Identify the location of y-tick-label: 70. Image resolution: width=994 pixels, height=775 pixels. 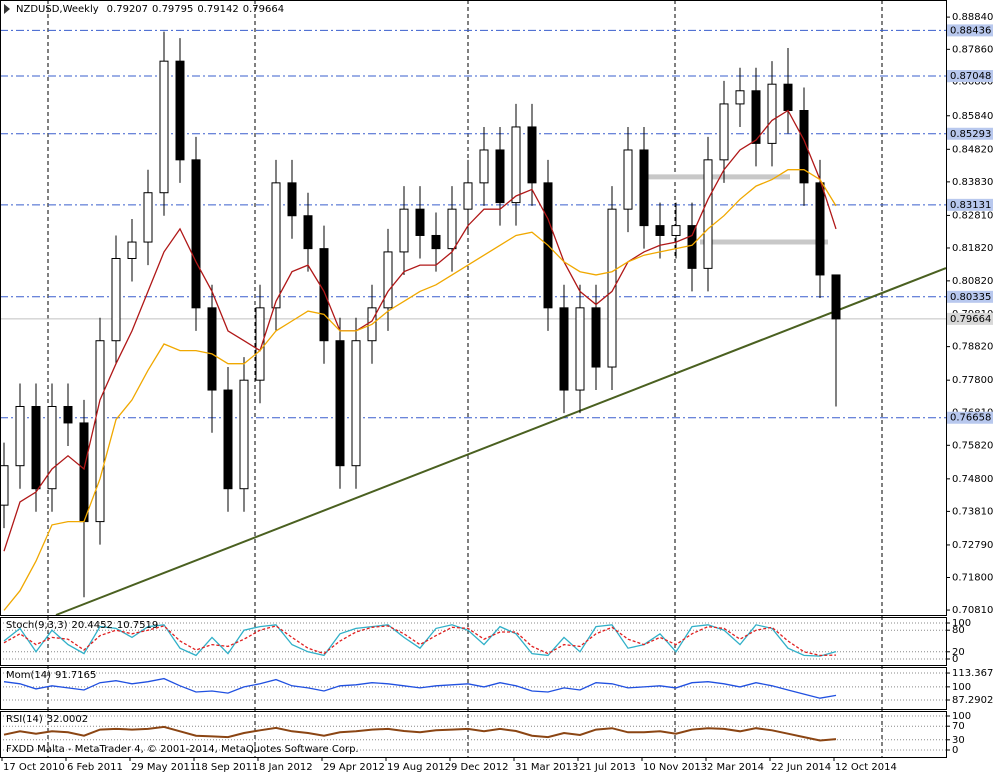
(958, 726).